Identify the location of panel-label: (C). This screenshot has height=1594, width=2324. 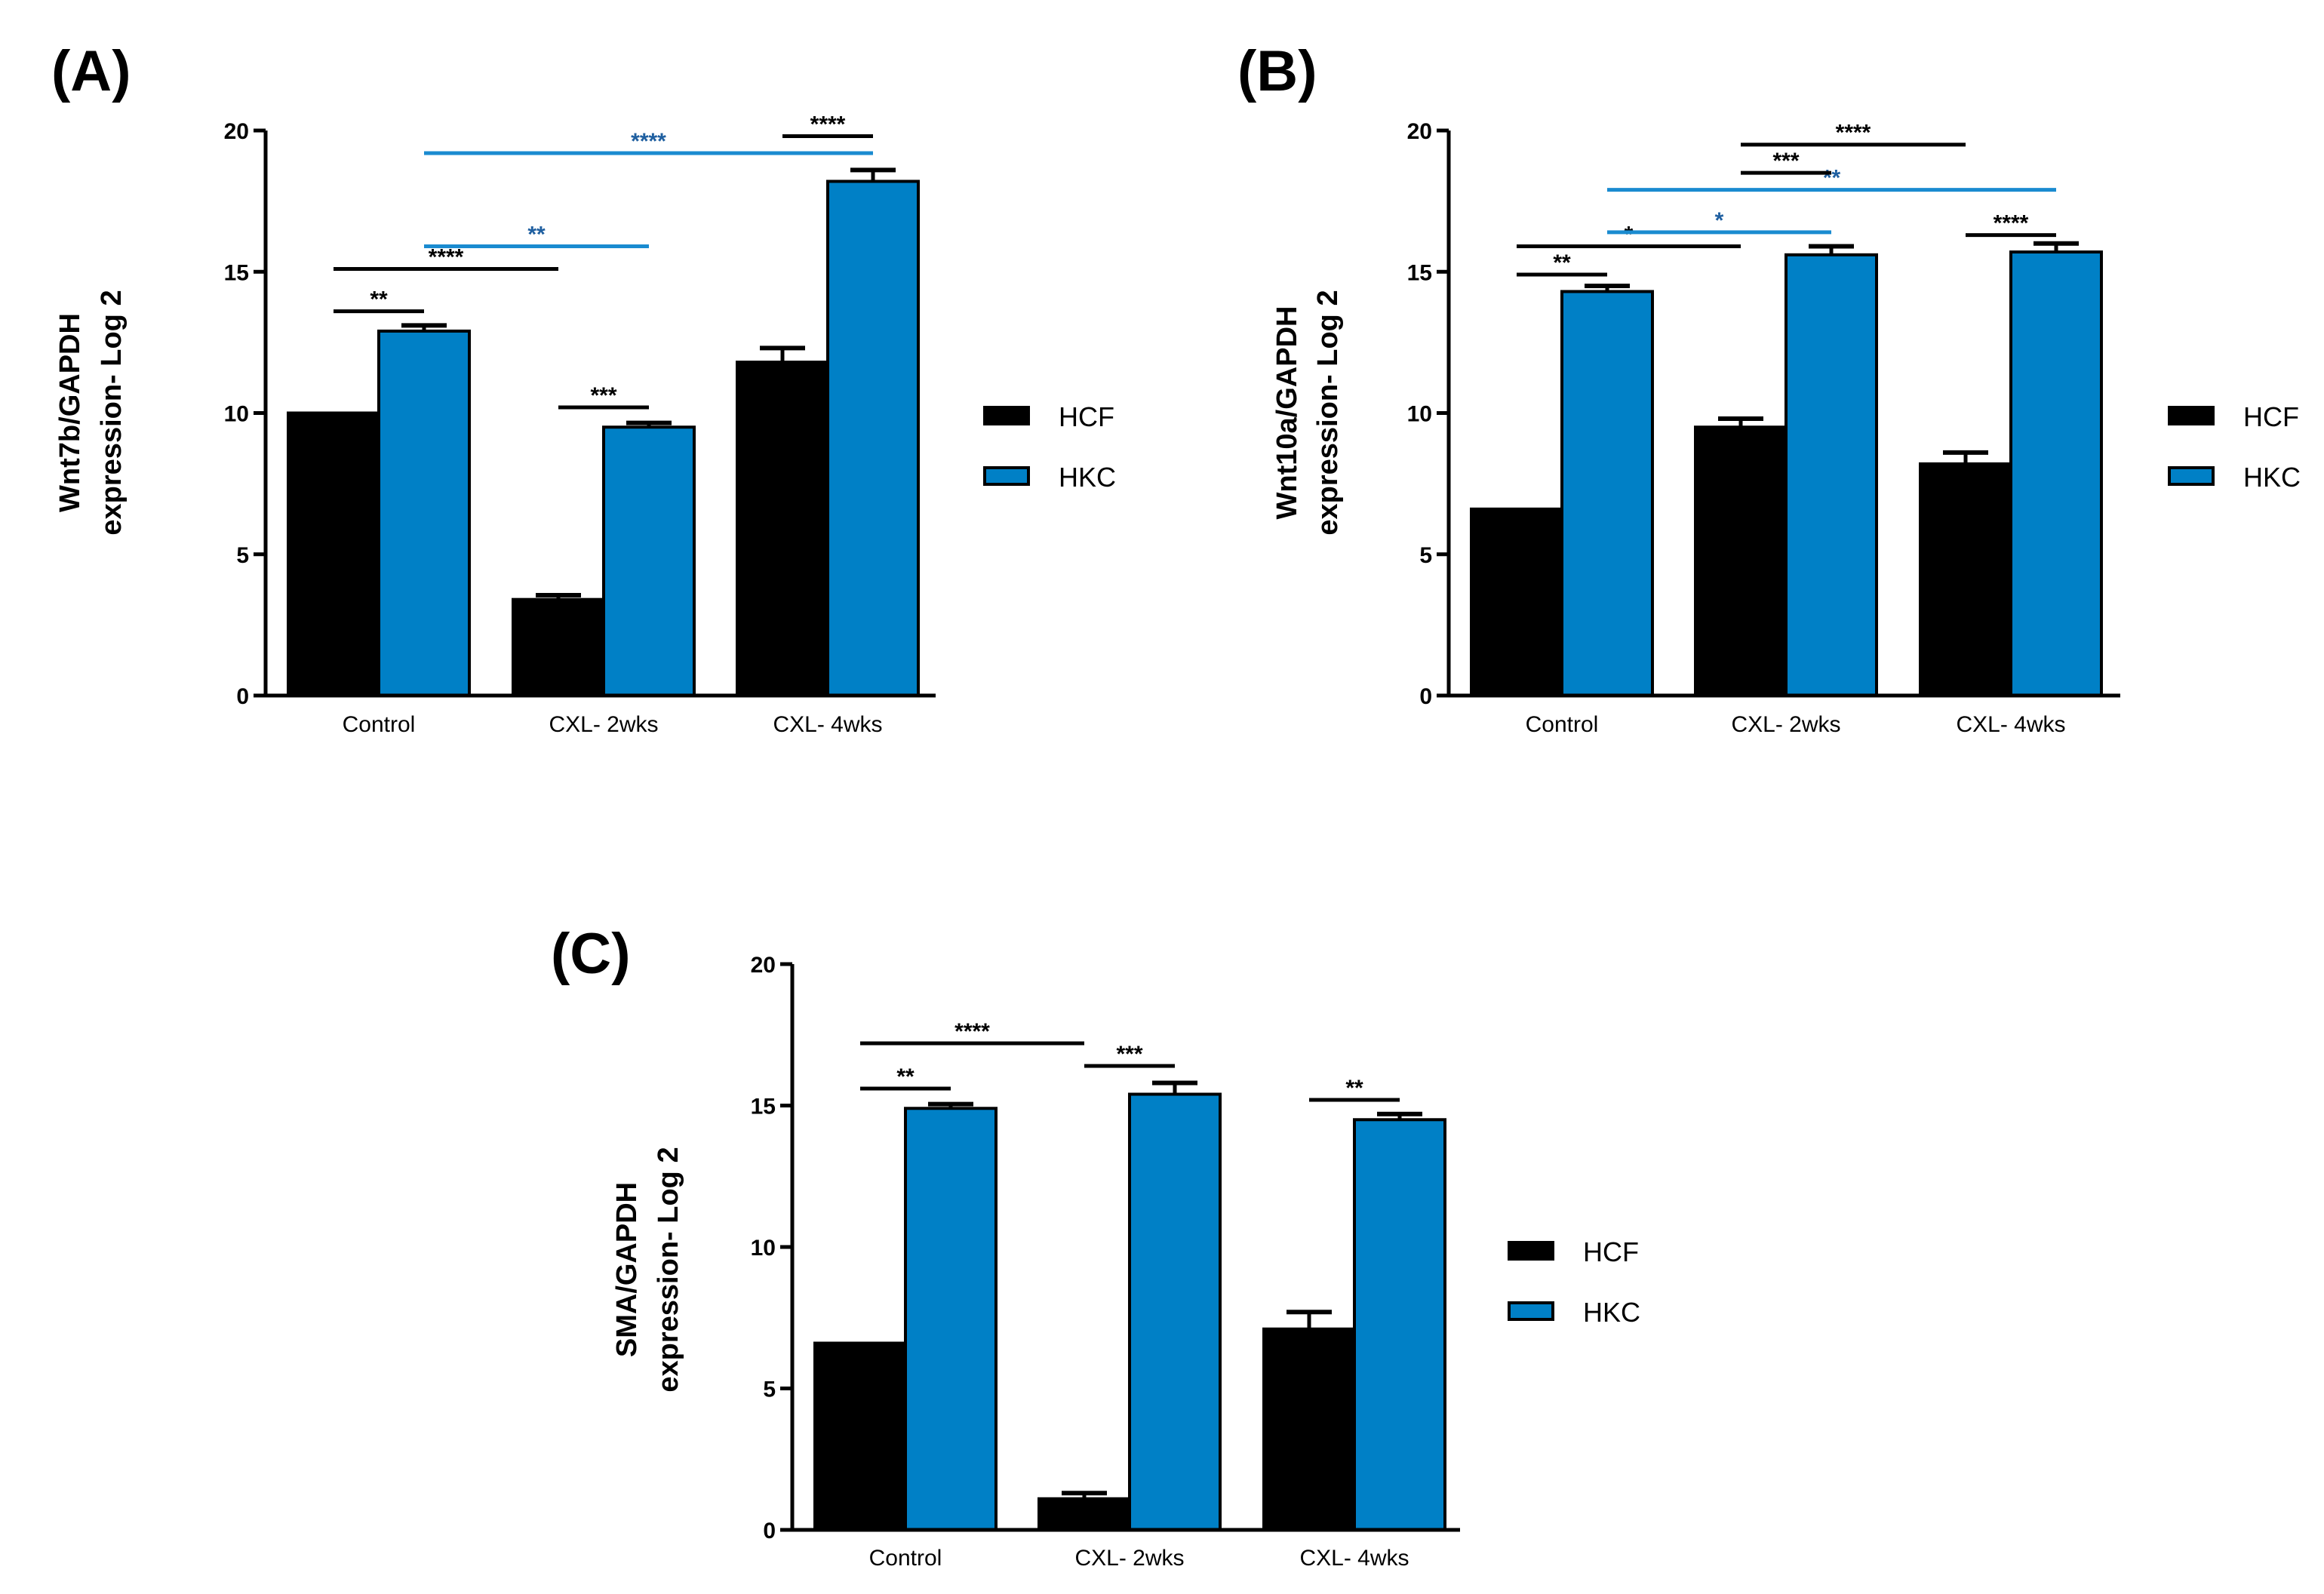
(591, 954).